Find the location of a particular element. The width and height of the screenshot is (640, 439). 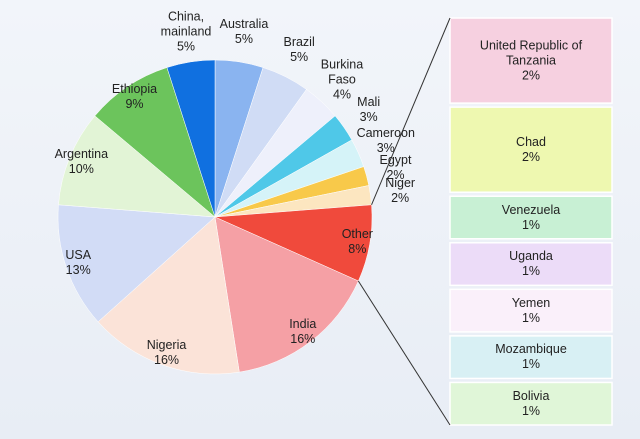

category-label: Other is located at coordinates (357, 233).